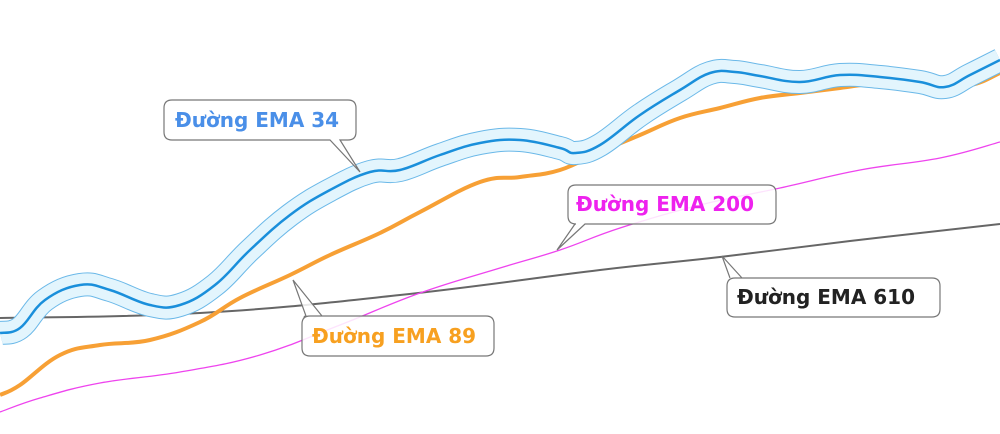  What do you see at coordinates (666, 217) in the screenshot?
I see `callout-ema-200: Đường EMA 200` at bounding box center [666, 217].